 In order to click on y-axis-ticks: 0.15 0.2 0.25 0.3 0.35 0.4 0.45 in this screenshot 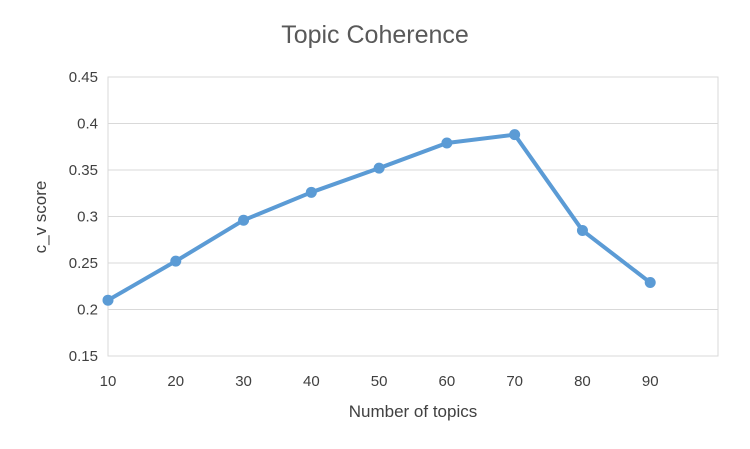, I will do `click(83, 217)`.